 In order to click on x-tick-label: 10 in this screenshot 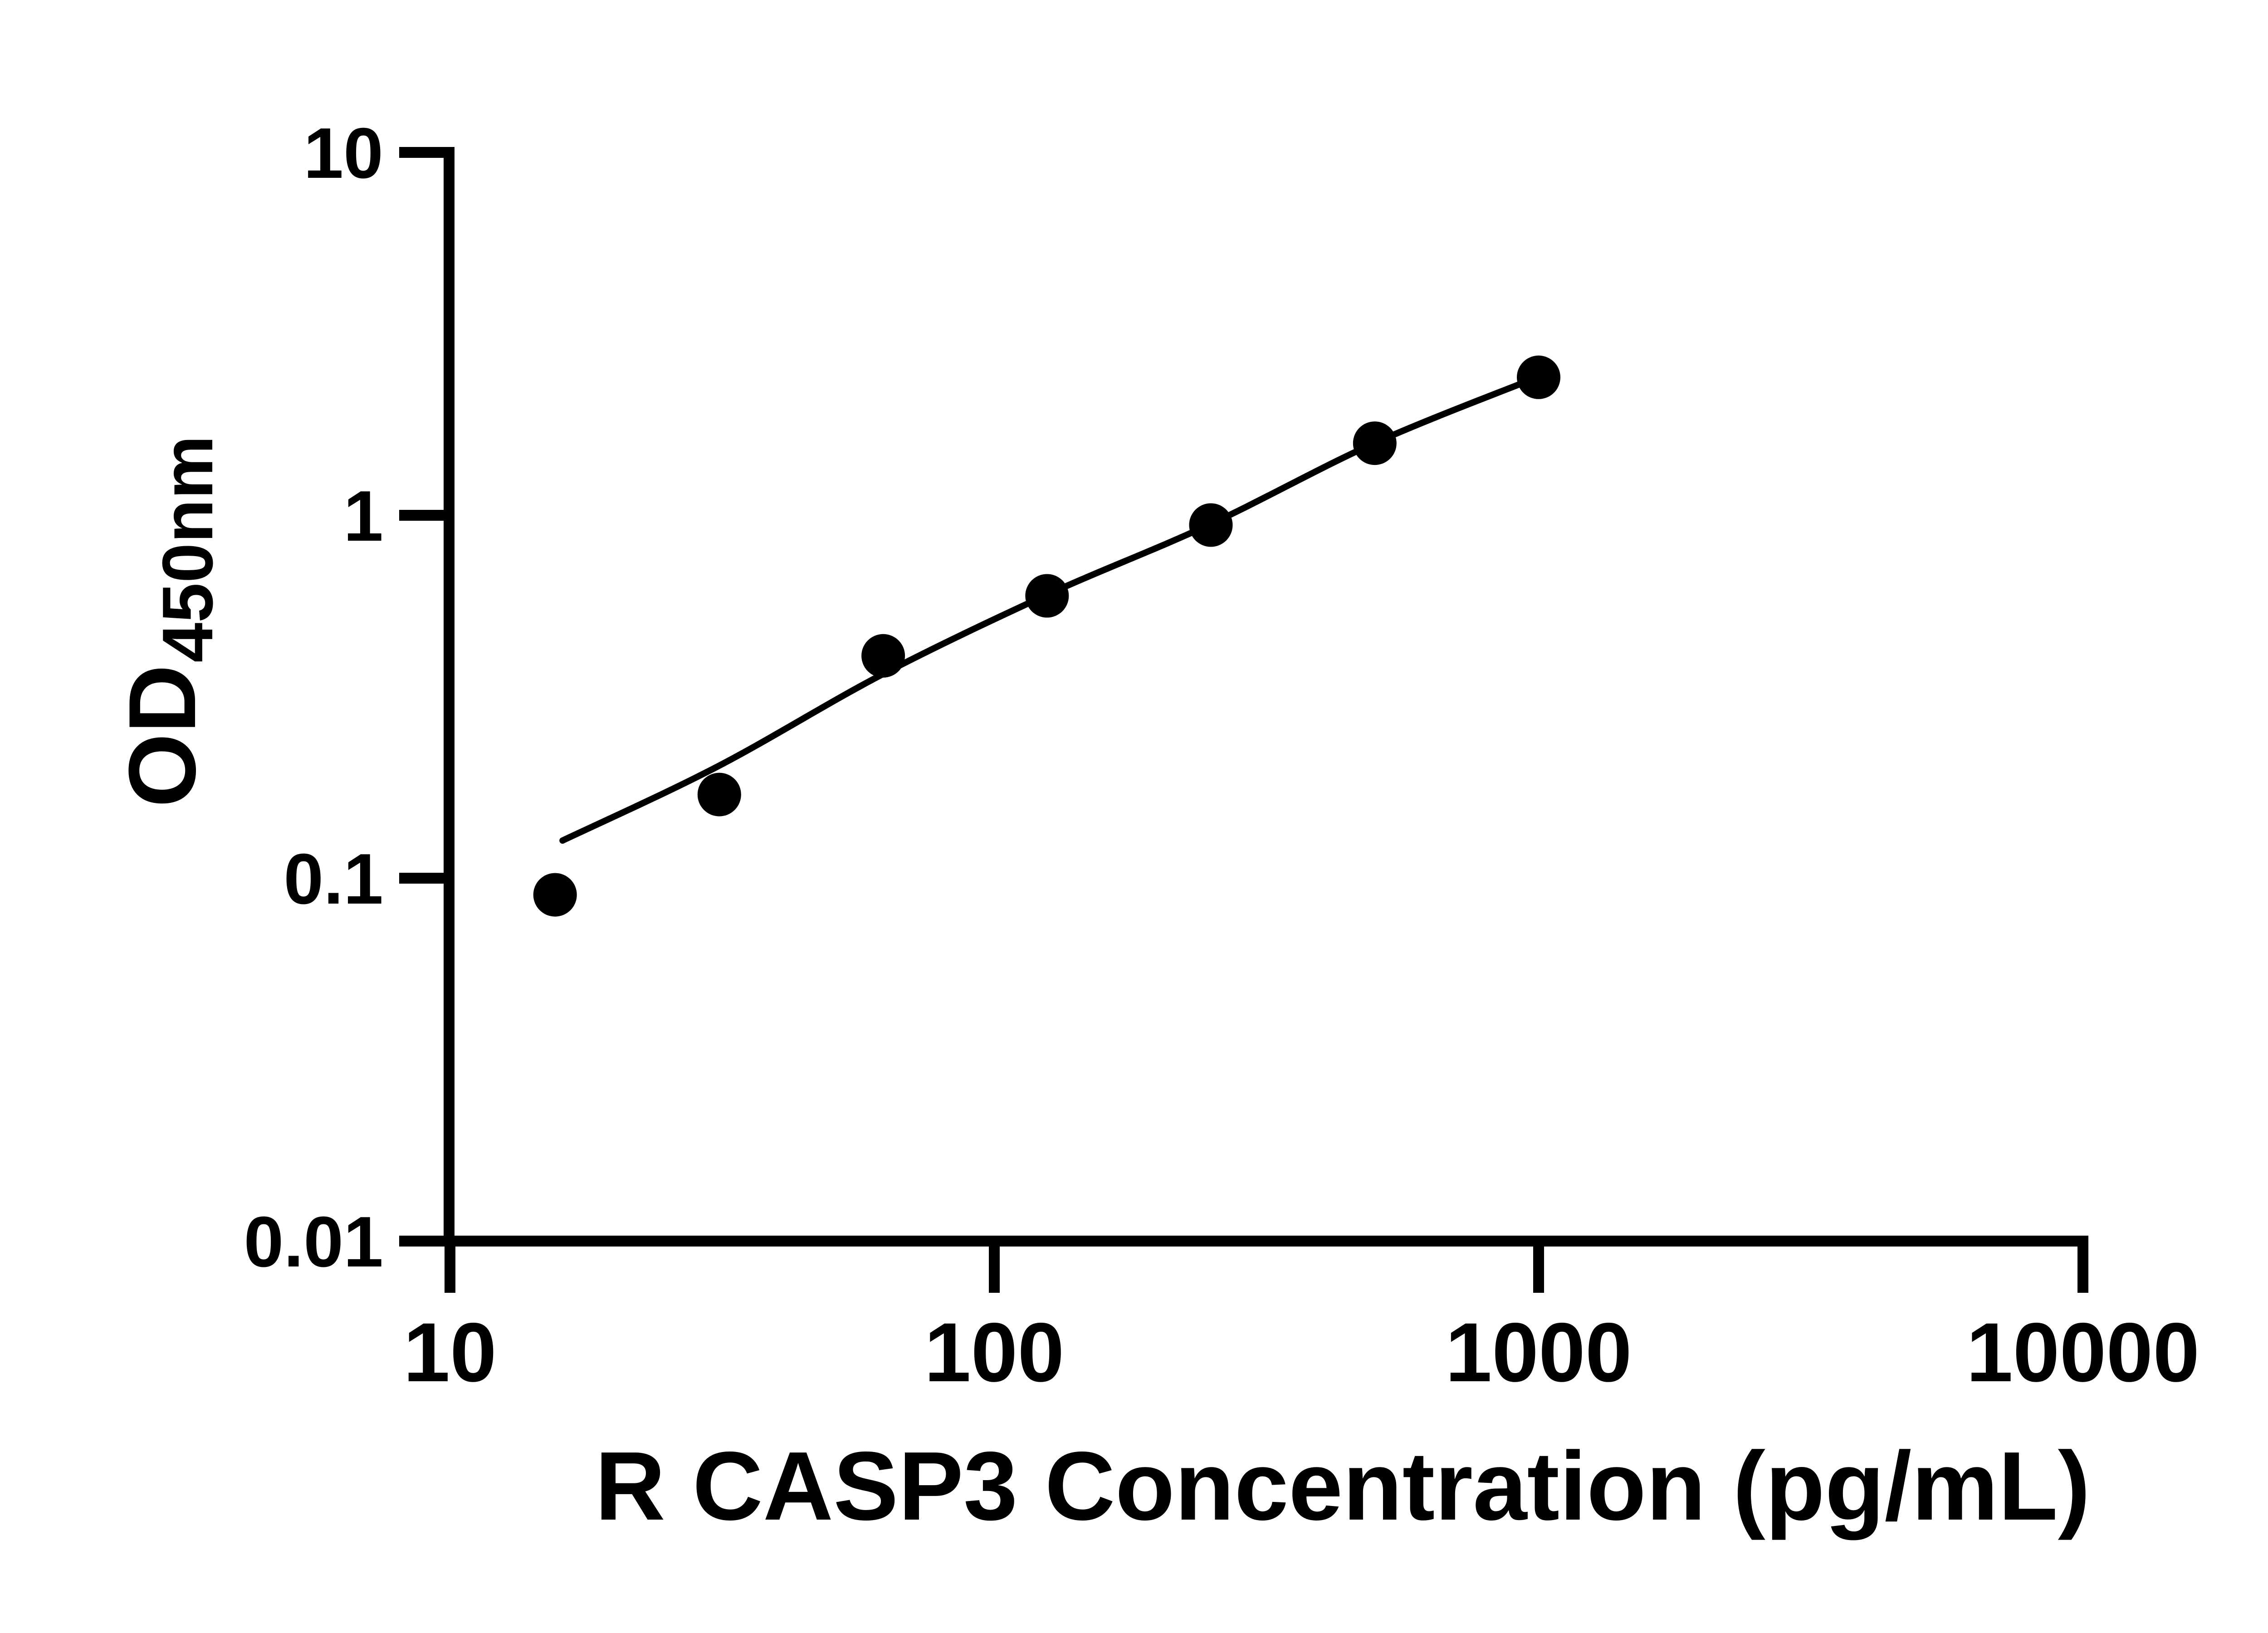, I will do `click(450, 1352)`.